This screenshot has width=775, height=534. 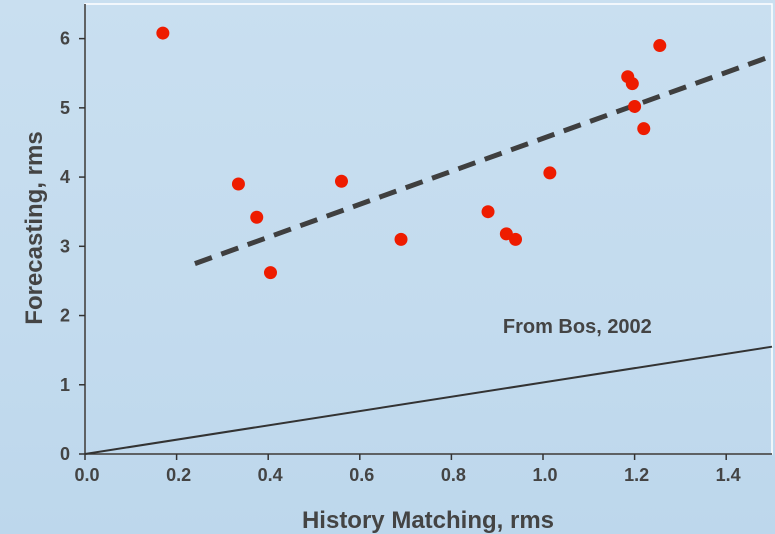 What do you see at coordinates (178, 475) in the screenshot?
I see `x-tick-label: 0.2` at bounding box center [178, 475].